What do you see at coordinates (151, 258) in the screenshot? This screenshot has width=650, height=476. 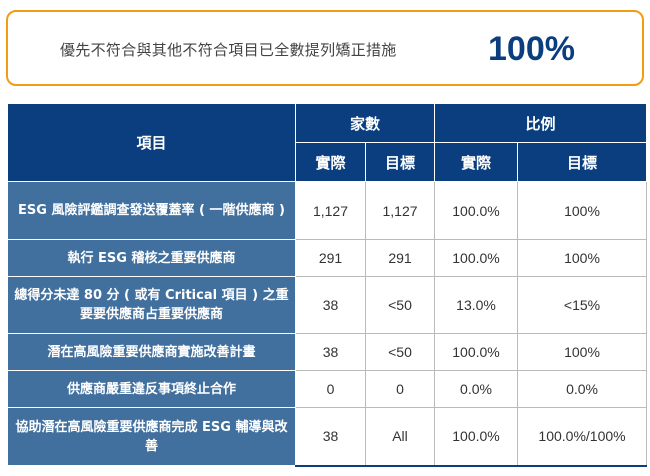 I see `item-cell: 執行 ESG 稽核之重要供應商` at bounding box center [151, 258].